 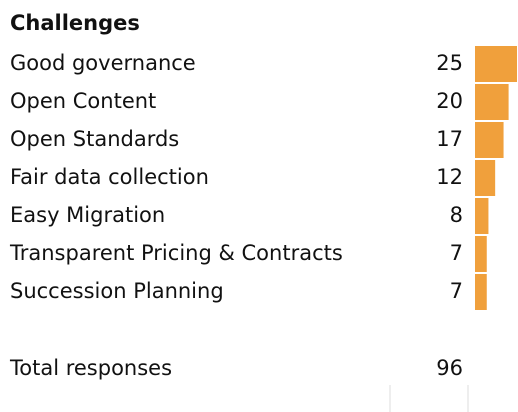 I want to click on category-label: Good governance, so click(x=103, y=63).